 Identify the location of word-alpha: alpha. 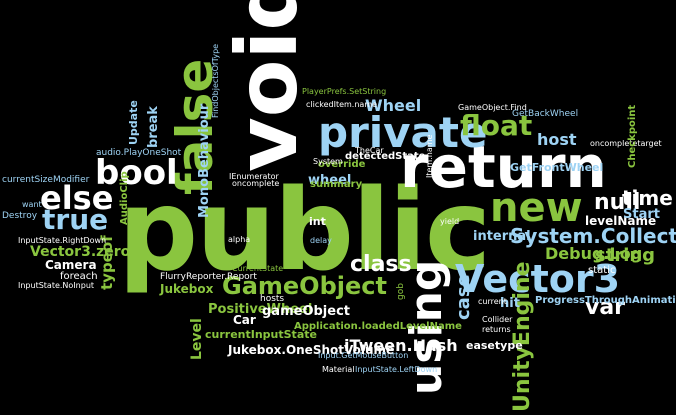
(239, 239).